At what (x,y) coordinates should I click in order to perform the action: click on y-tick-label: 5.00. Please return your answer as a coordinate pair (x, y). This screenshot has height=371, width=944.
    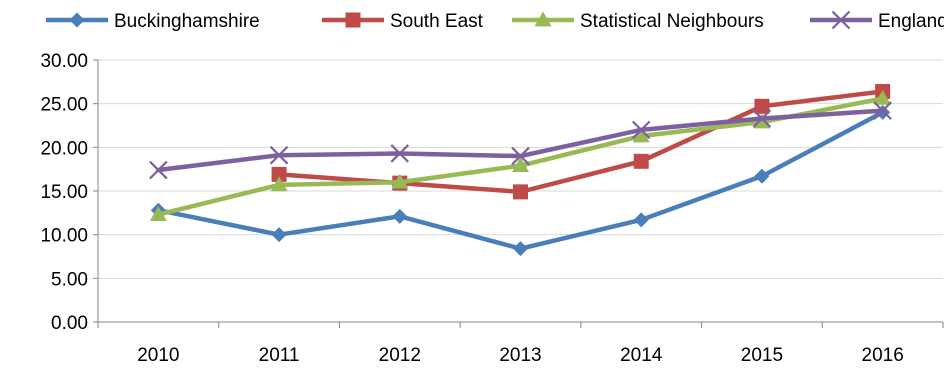
    Looking at the image, I should click on (69, 279).